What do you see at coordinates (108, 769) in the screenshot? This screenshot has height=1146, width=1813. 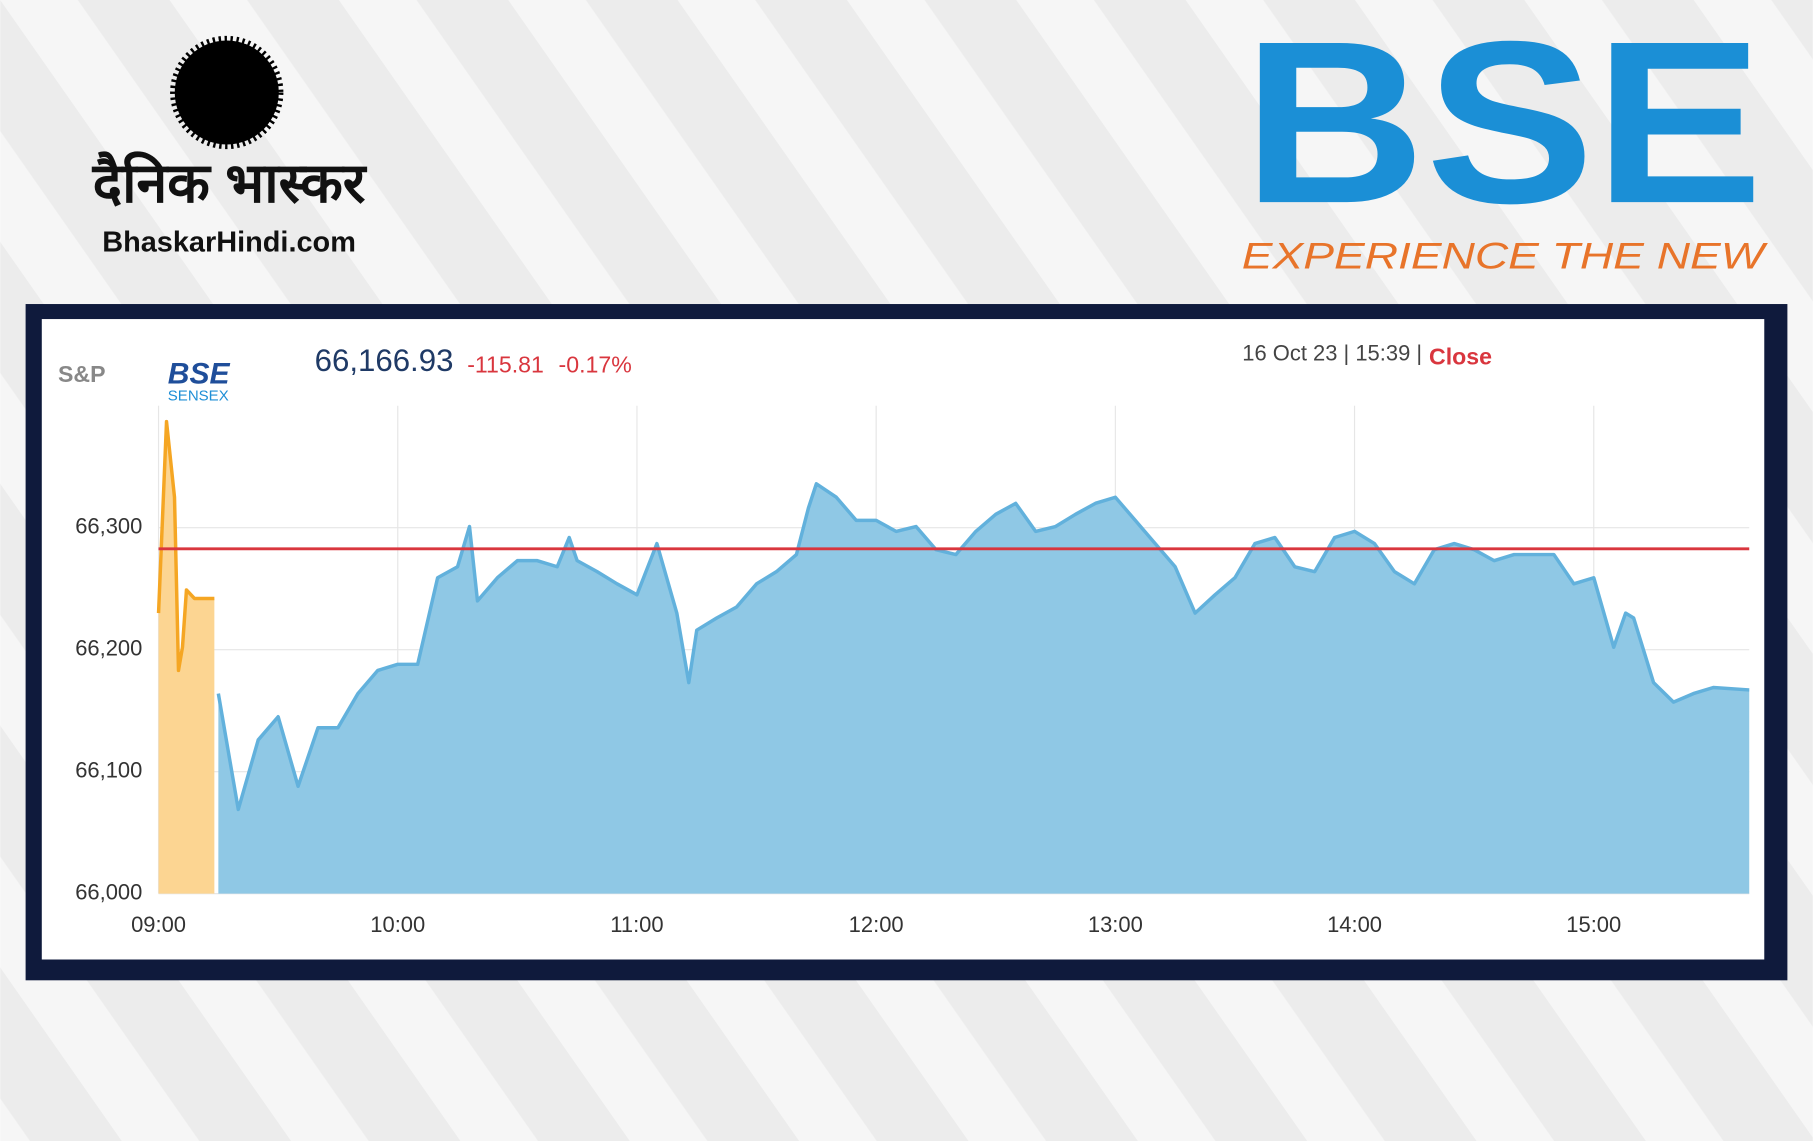 I see `y-tick-label: 66,100` at bounding box center [108, 769].